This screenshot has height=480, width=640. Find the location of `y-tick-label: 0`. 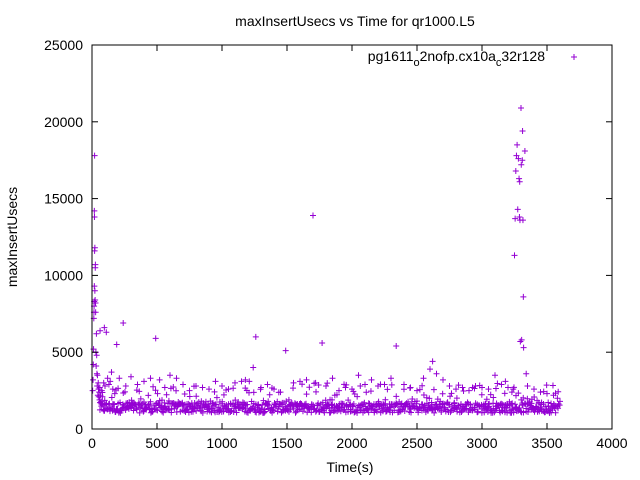

y-tick-label: 0 is located at coordinates (79, 429).